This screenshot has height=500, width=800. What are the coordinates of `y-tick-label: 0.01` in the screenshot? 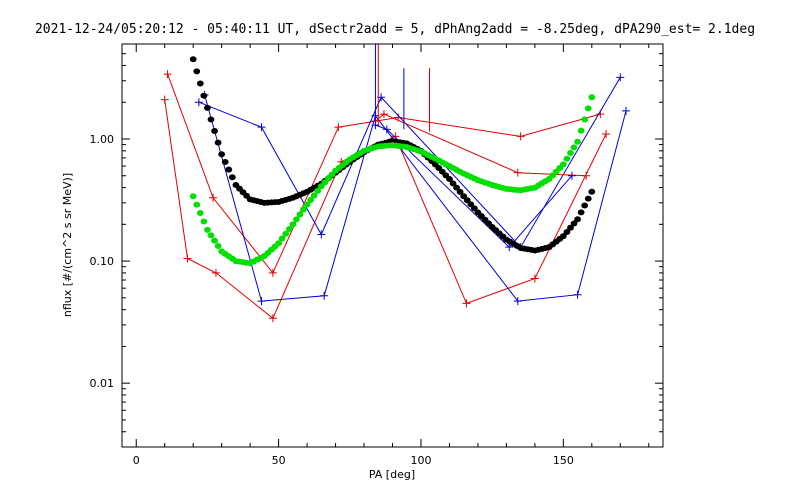 It's located at (102, 383).